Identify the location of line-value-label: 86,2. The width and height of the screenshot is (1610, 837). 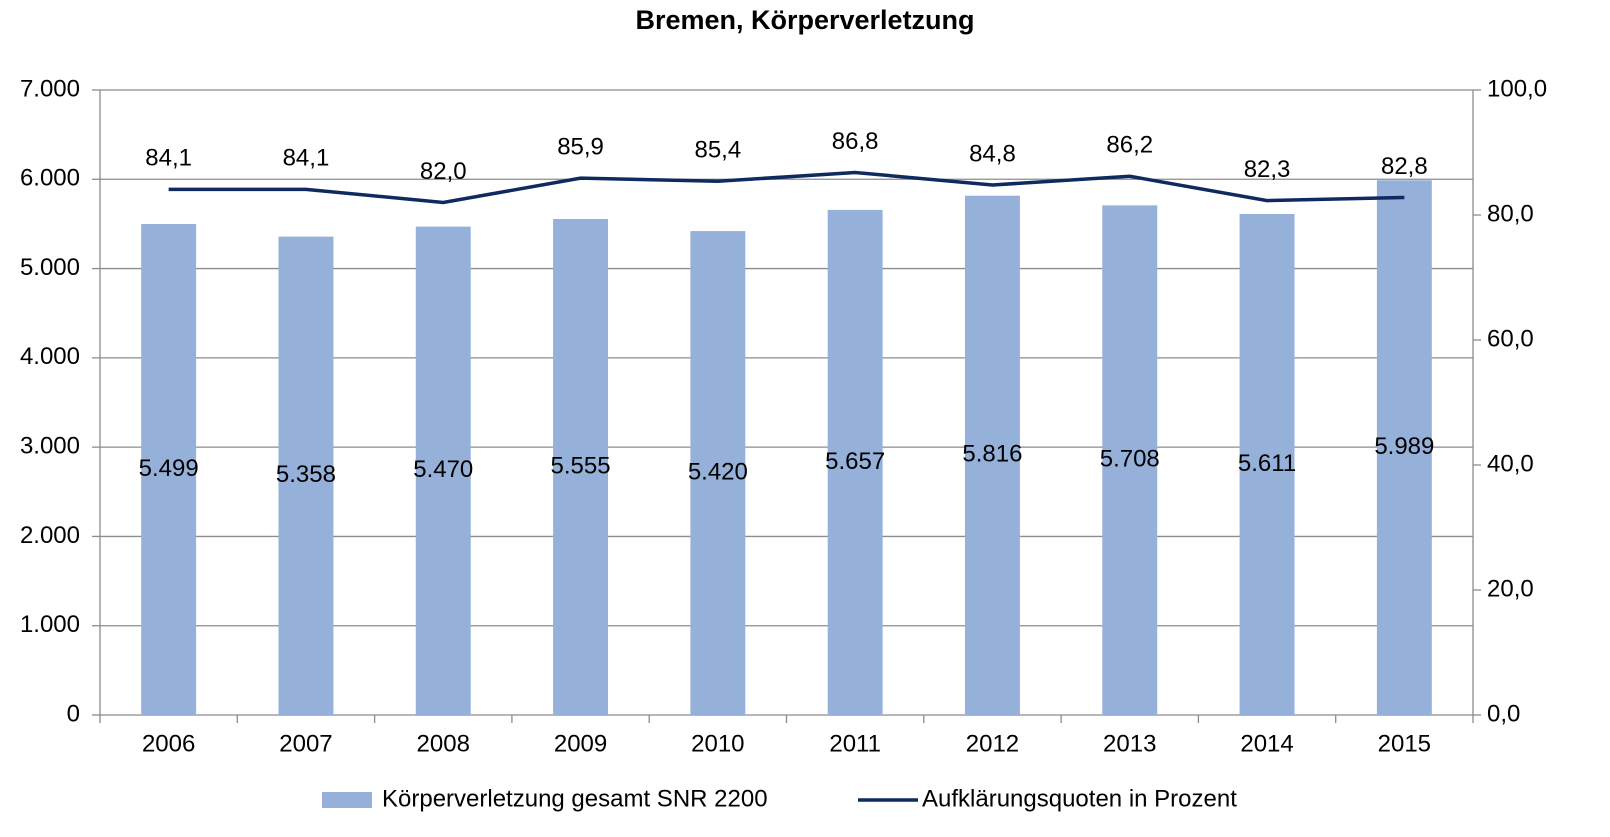
(1129, 145).